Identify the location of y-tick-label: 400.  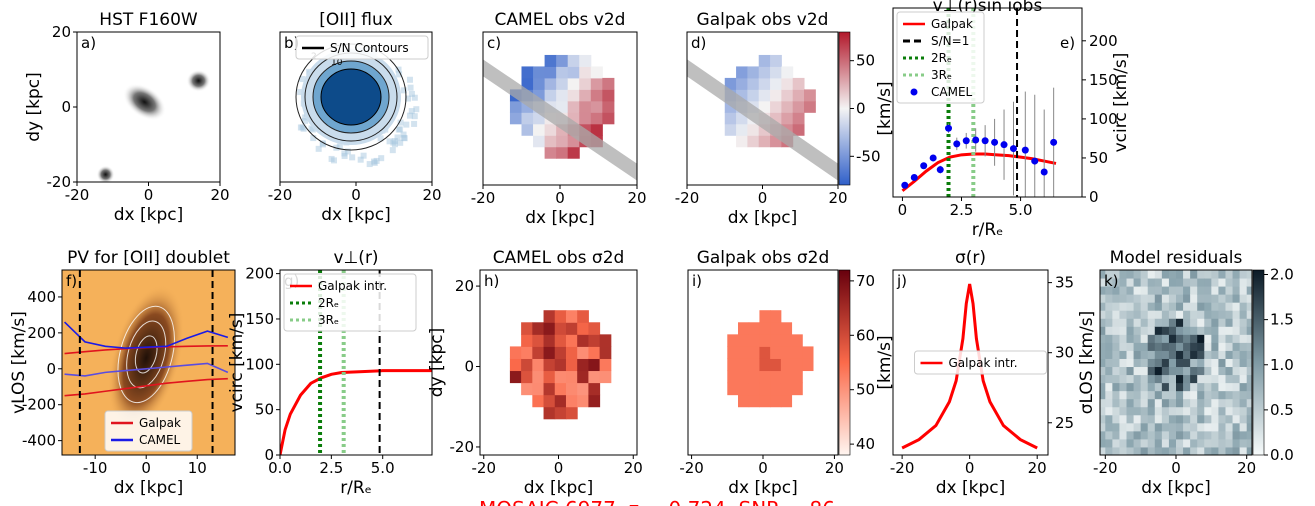
(41, 297).